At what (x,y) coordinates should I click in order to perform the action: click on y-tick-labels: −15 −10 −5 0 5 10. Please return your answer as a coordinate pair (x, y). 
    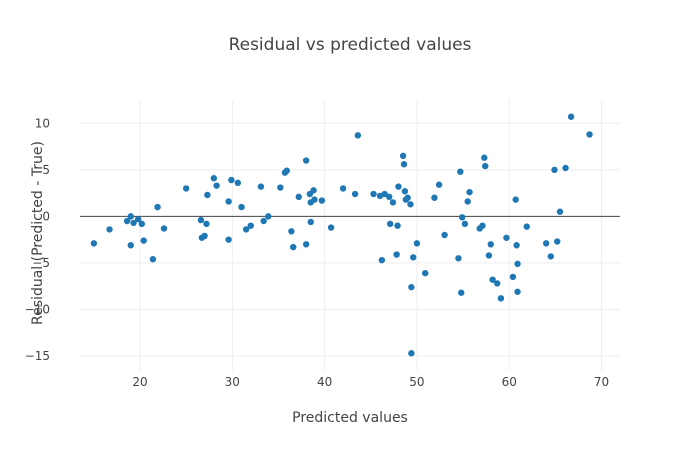
    Looking at the image, I should click on (37, 239).